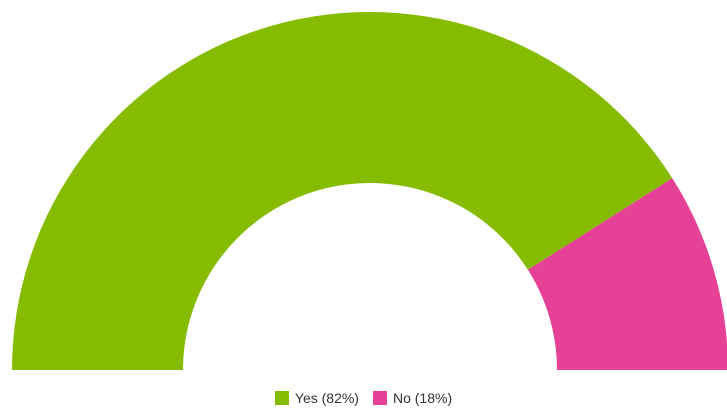 The image size is (727, 420). I want to click on legend-label-no: No (18%), so click(422, 398).